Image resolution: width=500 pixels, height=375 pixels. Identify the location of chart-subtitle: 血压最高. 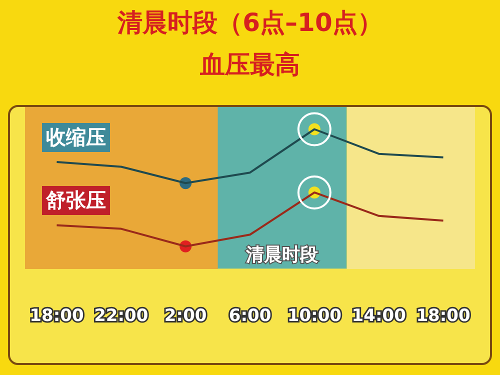
(250, 65).